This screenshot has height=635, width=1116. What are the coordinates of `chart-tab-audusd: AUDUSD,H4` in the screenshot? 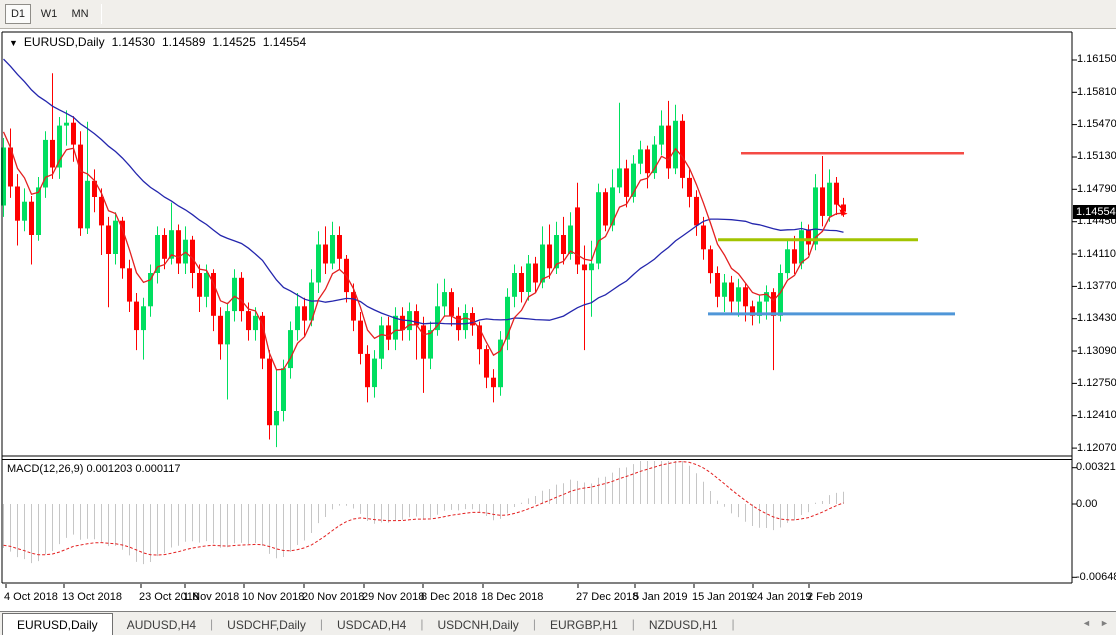 It's located at (161, 624).